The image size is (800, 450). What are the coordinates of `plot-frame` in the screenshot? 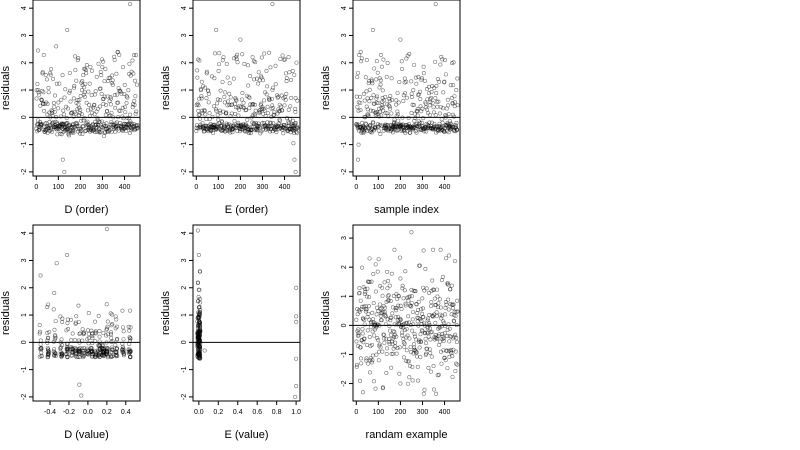 It's located at (86, 88).